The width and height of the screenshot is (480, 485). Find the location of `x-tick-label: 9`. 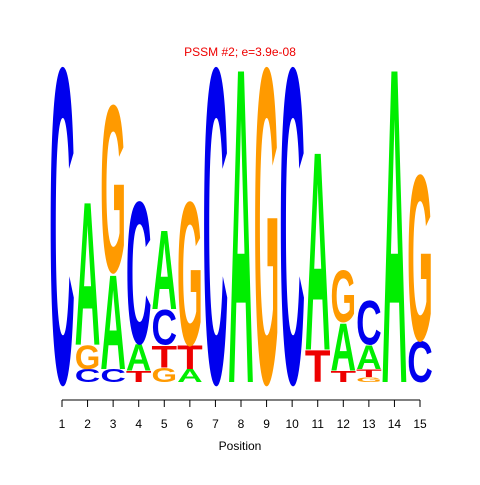

x-tick-label: 9 is located at coordinates (266, 424).